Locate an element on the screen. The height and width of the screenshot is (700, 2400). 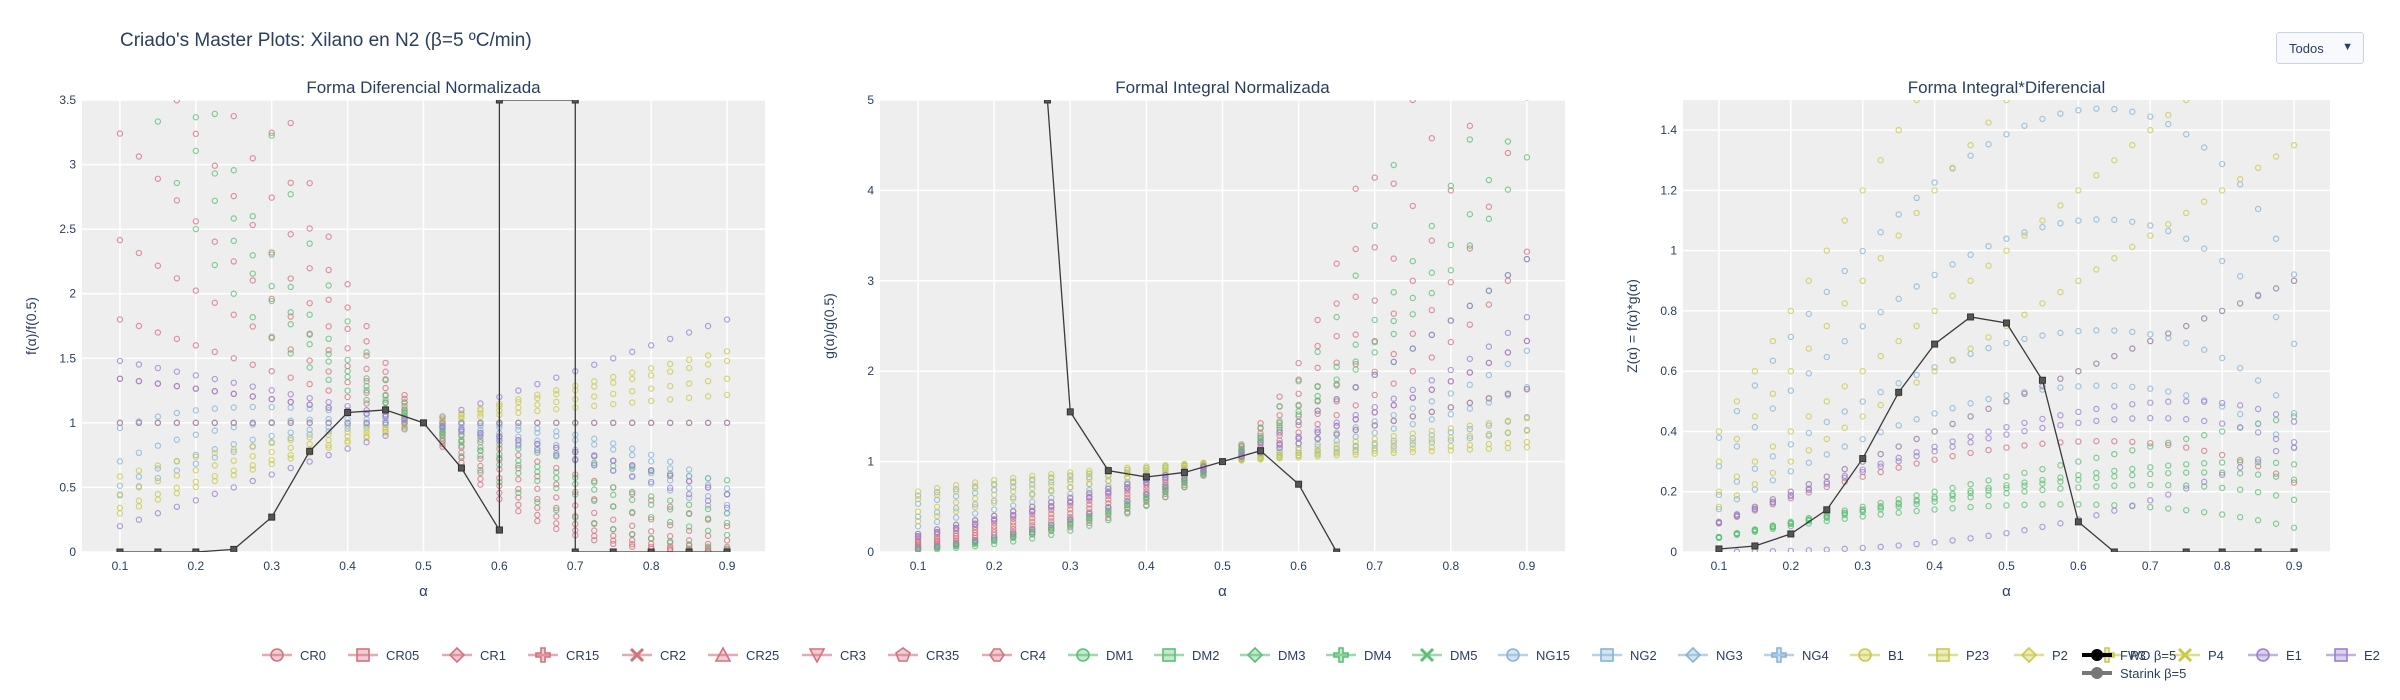
legend-item-ng3: NG3 is located at coordinates (1710, 655).